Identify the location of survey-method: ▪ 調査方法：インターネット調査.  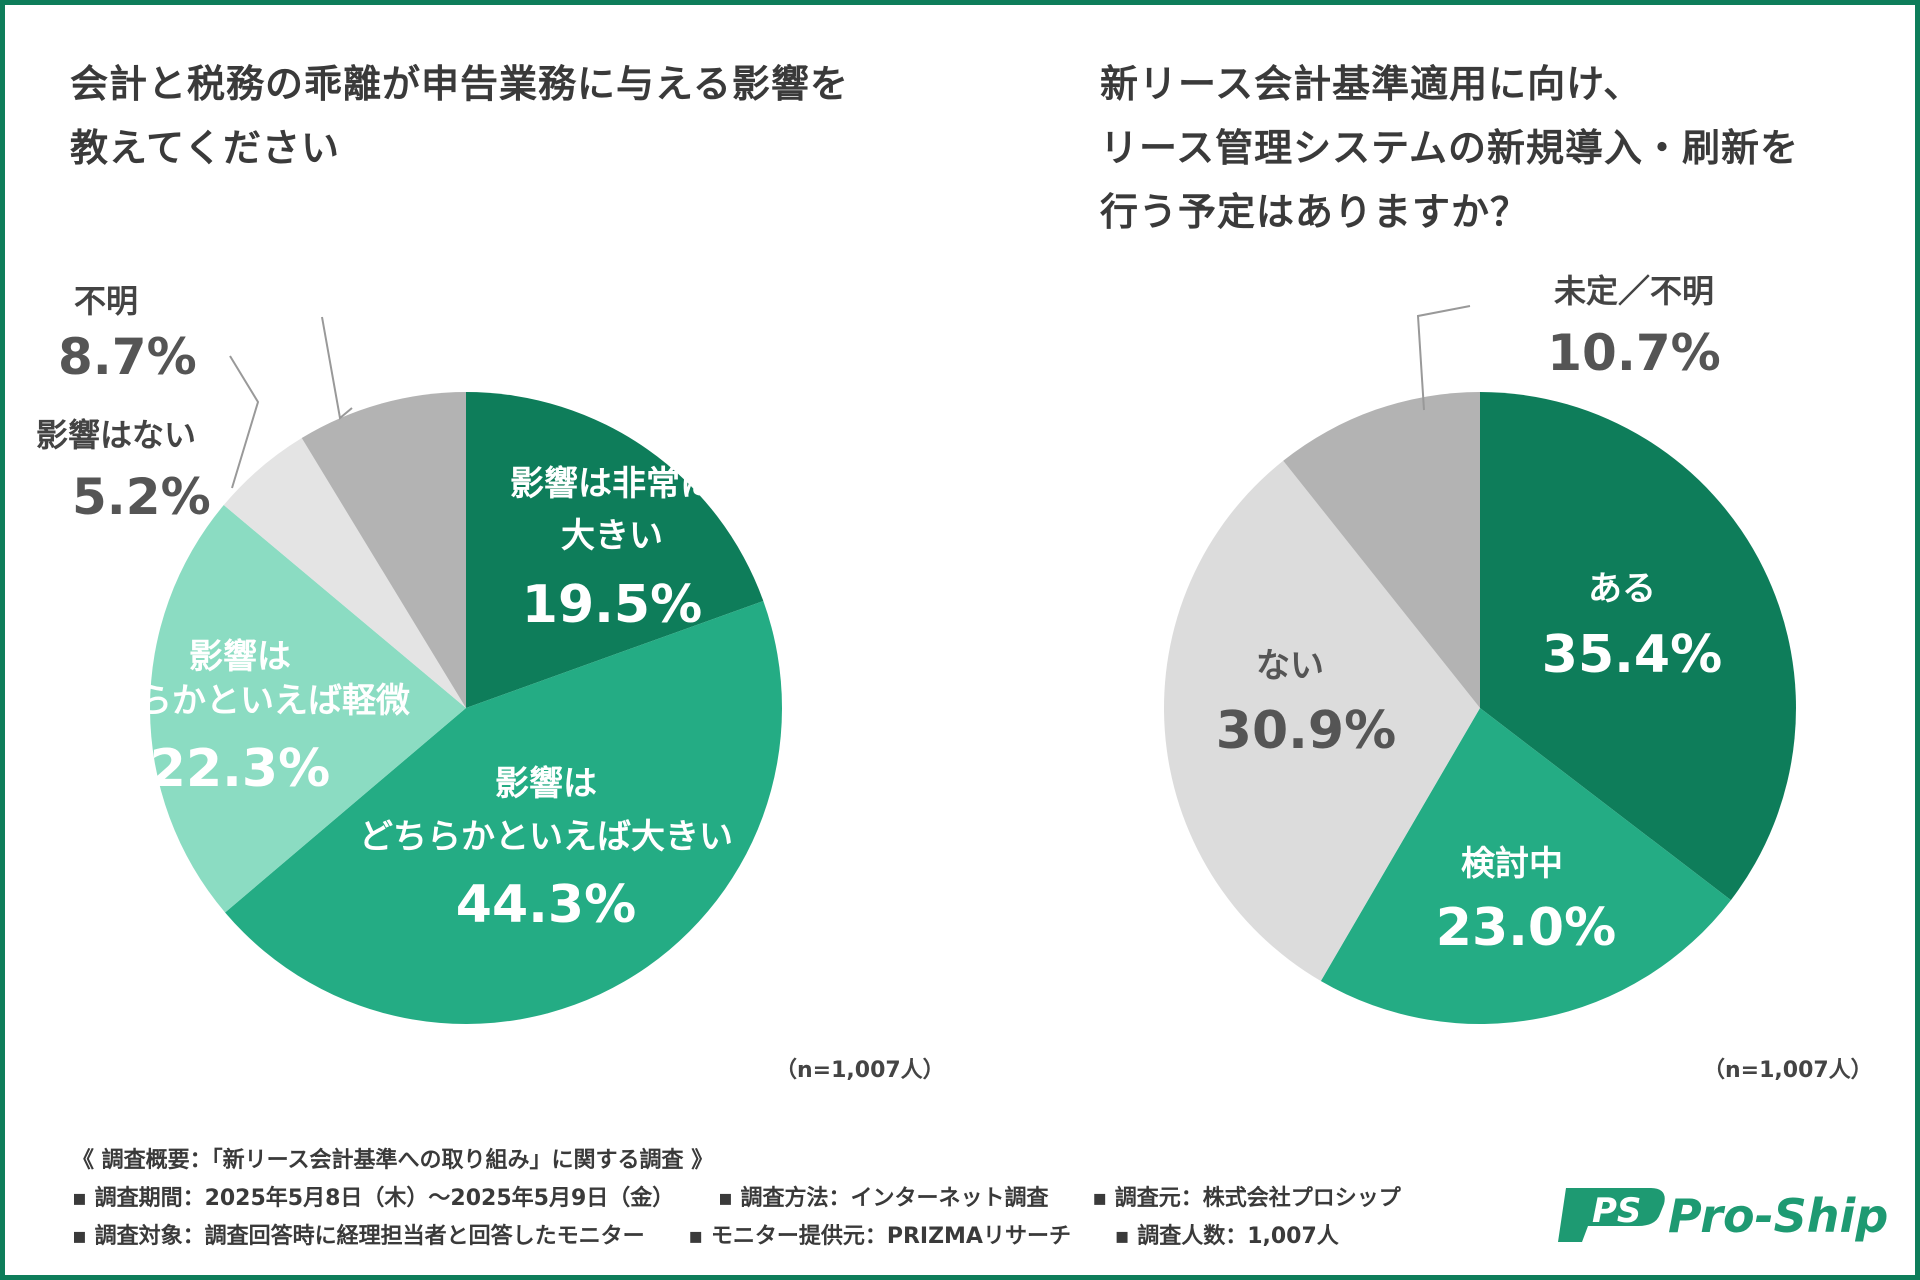
(883, 1198).